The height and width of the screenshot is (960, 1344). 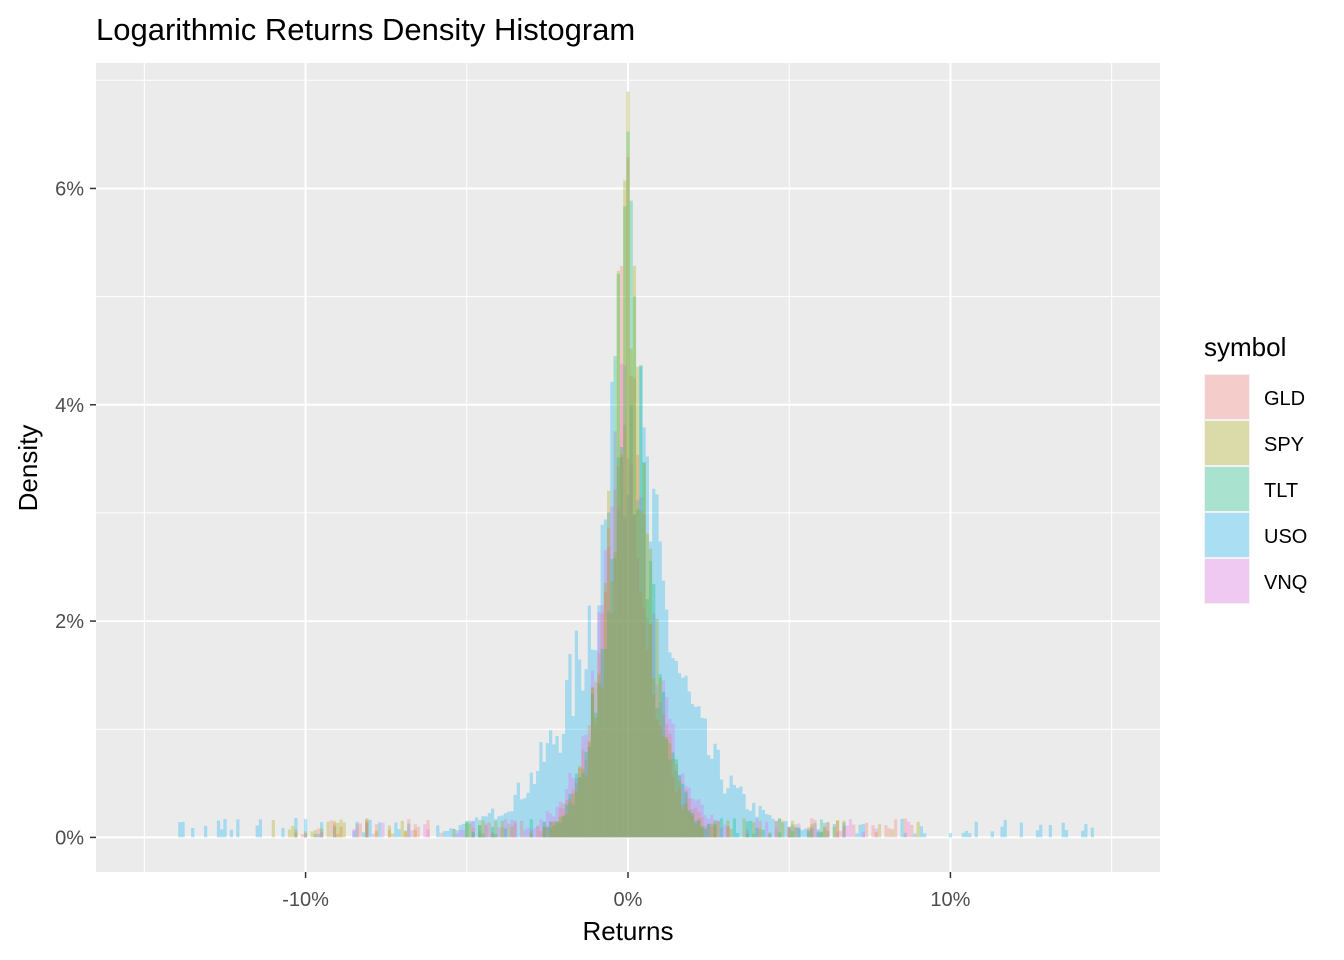 I want to click on legend-key-tlt, so click(x=1227, y=489).